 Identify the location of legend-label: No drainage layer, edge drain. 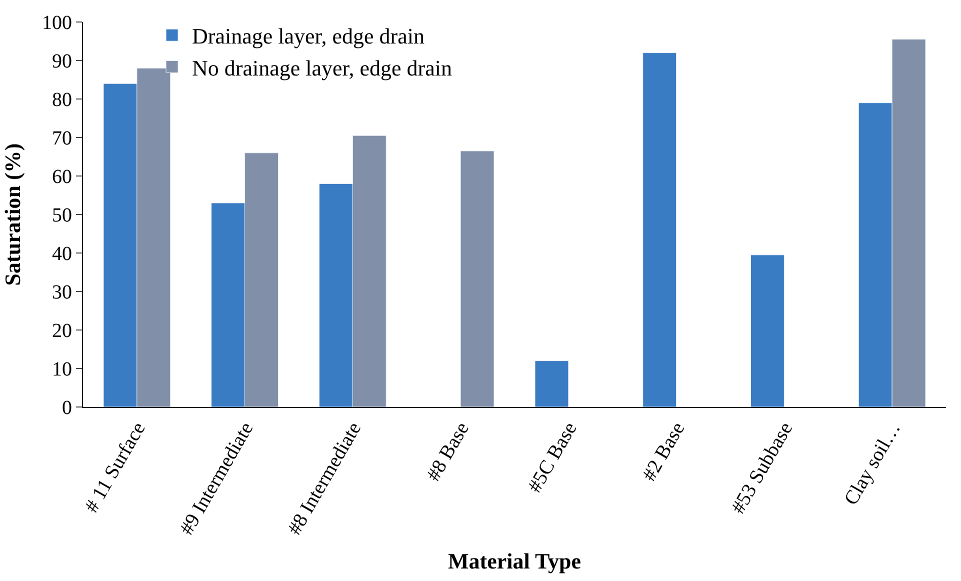
(322, 67).